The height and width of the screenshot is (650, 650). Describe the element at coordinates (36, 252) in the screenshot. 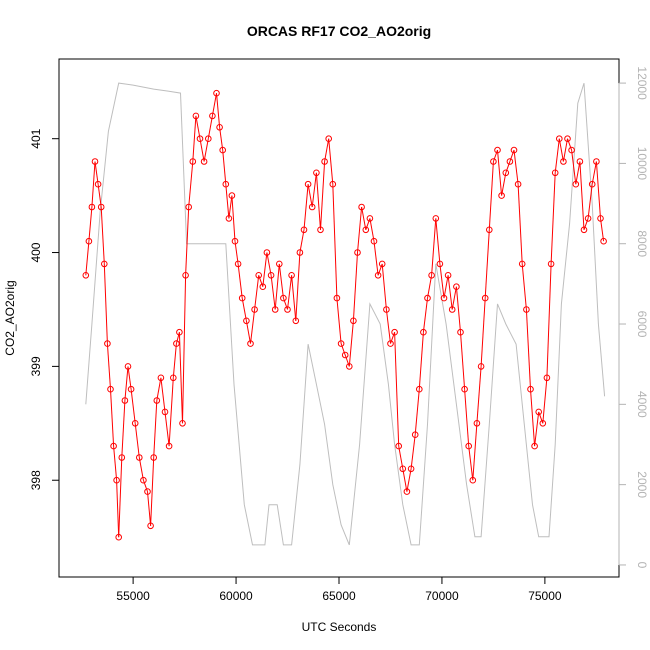

I see `y-tick-label: 400` at that location.